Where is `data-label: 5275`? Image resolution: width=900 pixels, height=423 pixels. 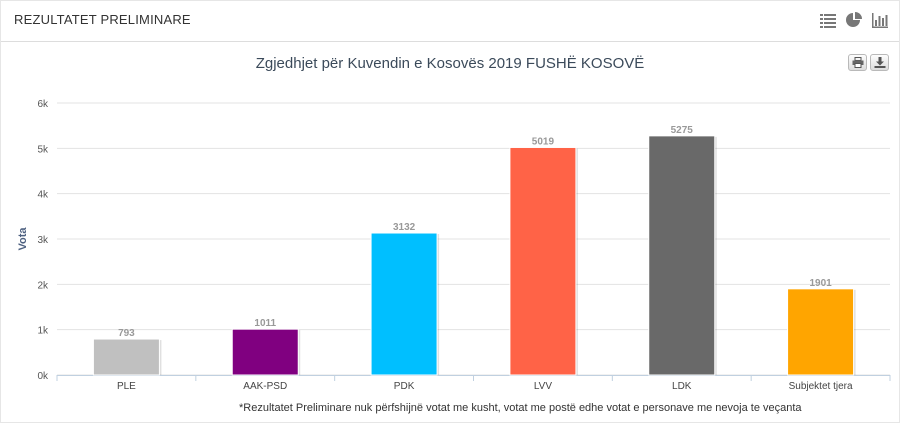
data-label: 5275 is located at coordinates (682, 130).